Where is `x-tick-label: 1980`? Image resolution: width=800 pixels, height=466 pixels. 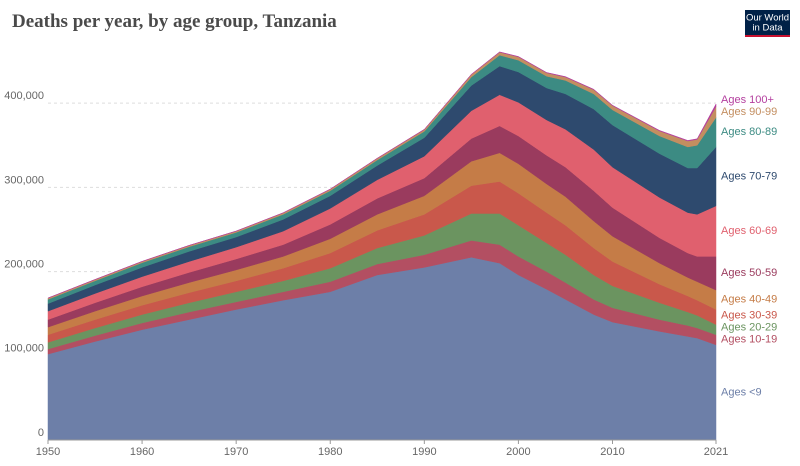
x-tick-label: 1980 is located at coordinates (330, 452).